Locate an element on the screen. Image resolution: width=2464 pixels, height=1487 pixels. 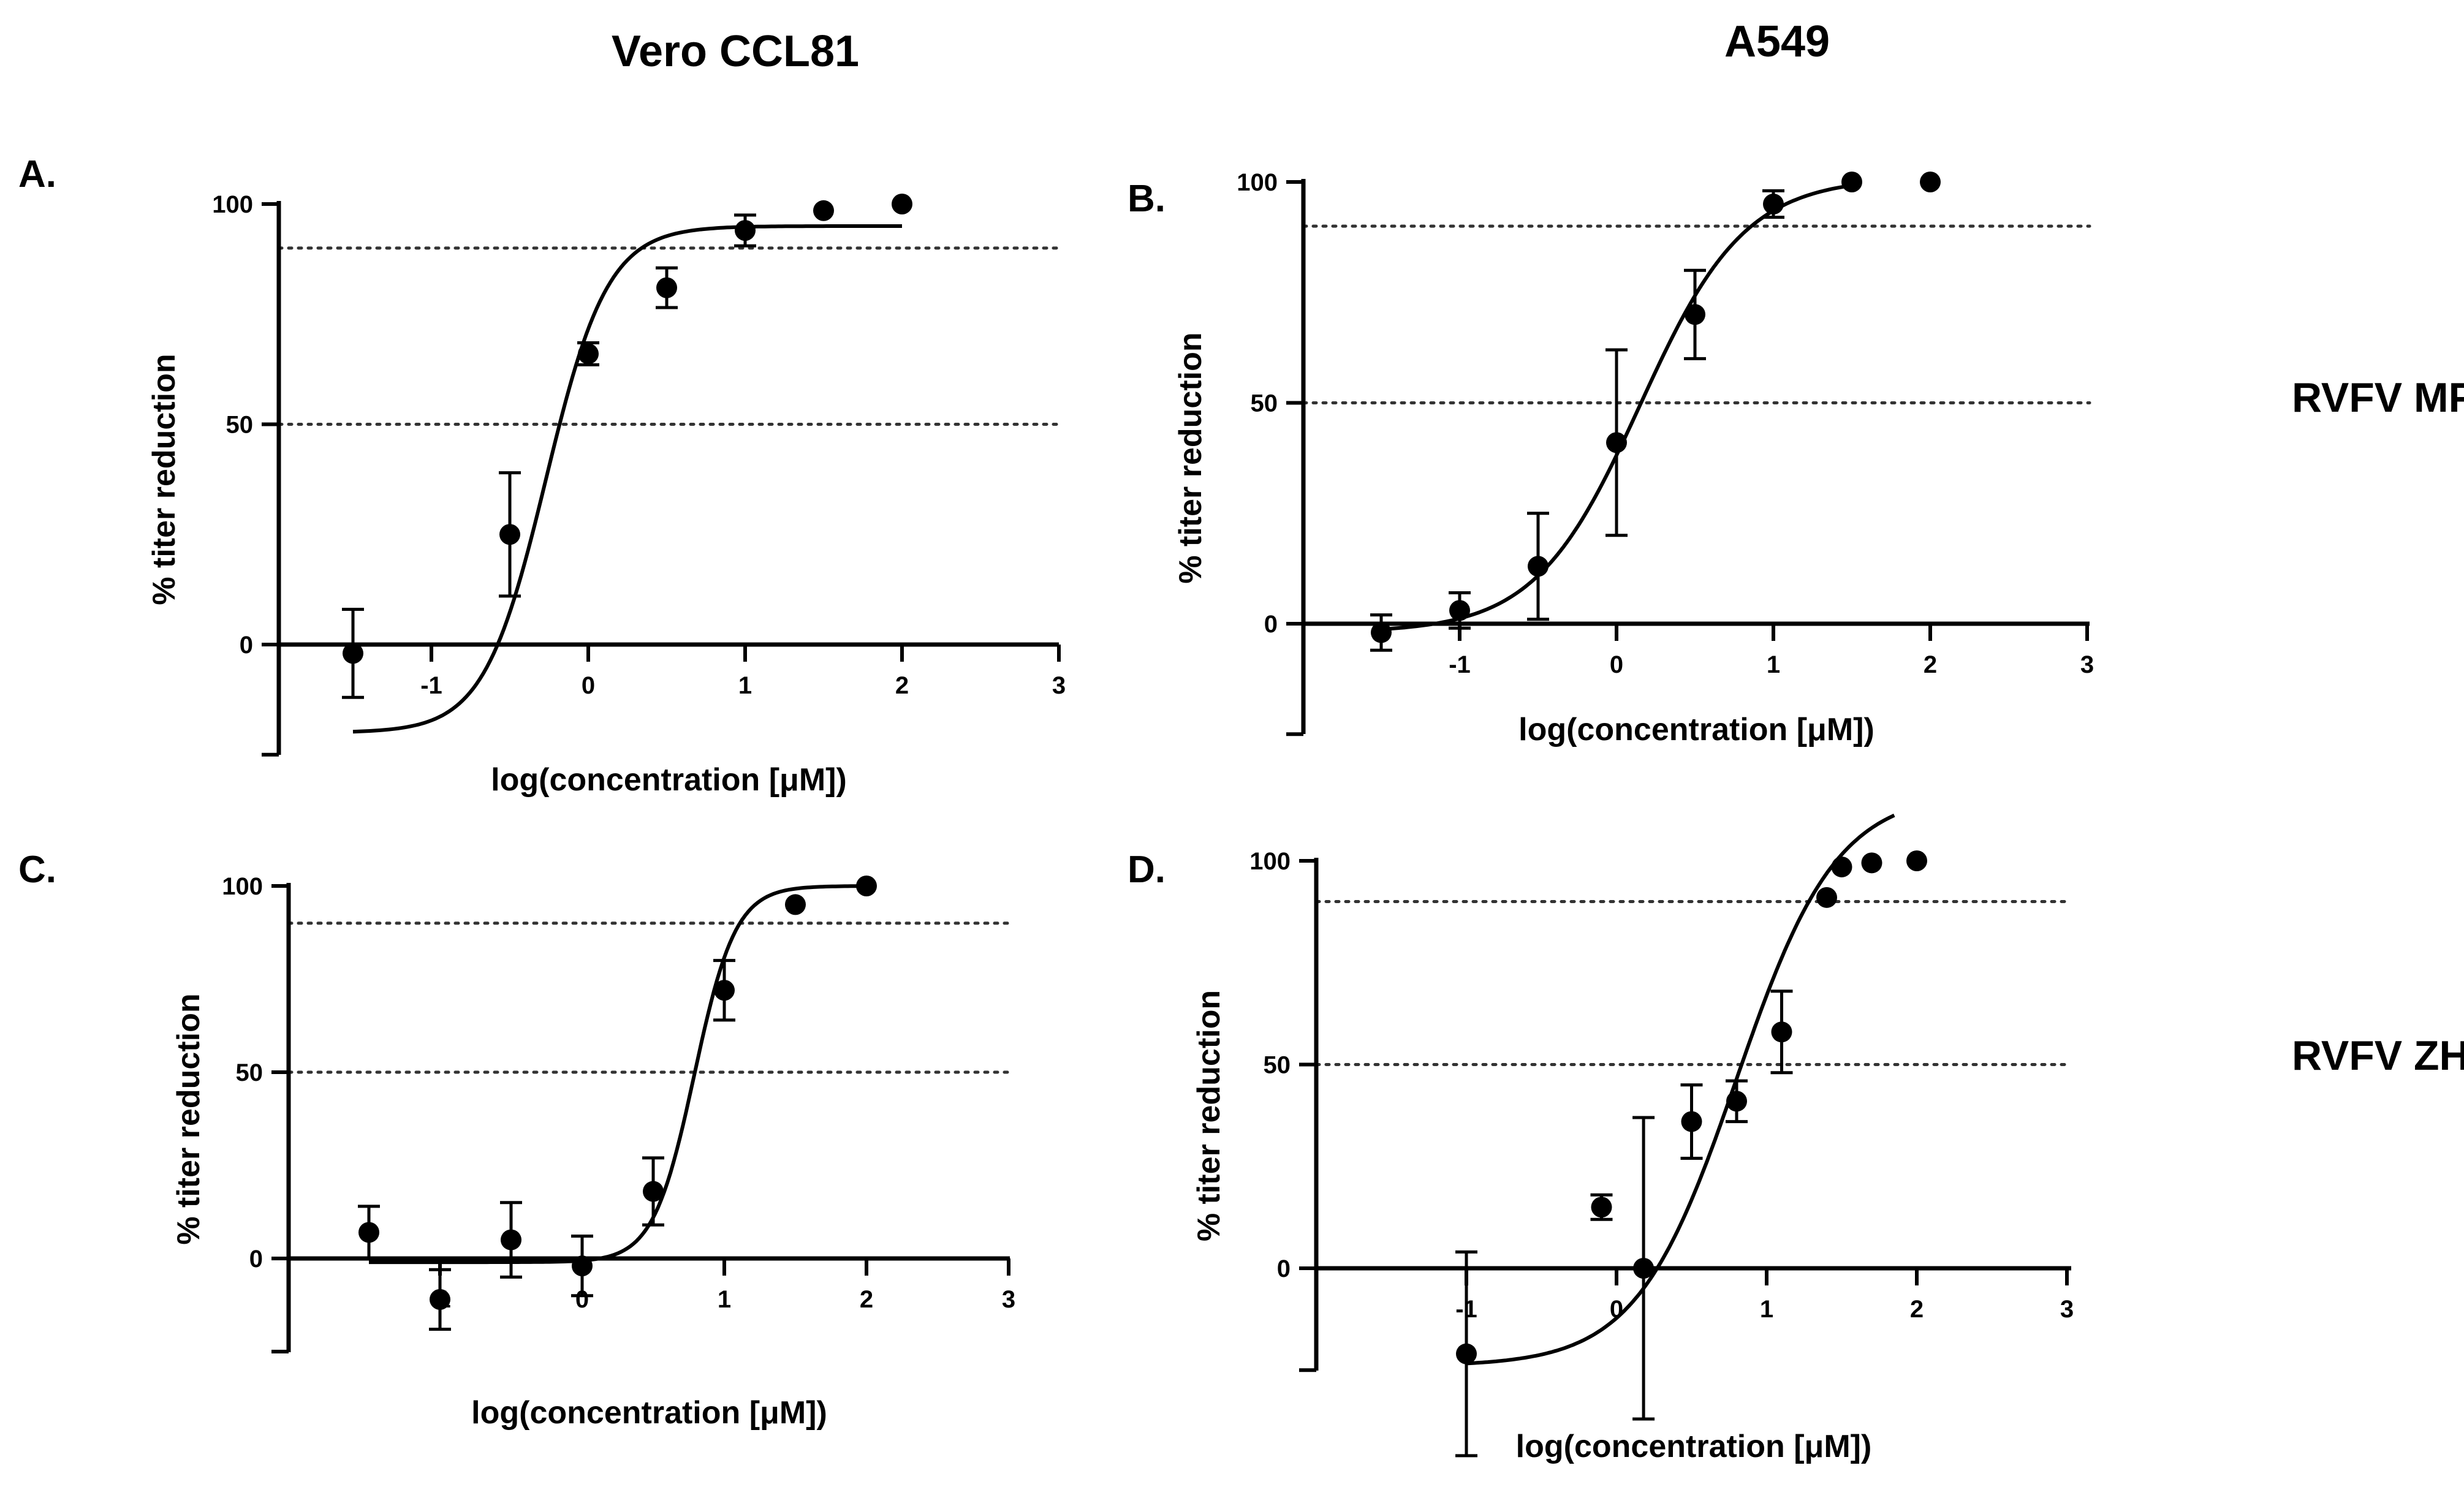
row-title-zh501: RVFV ZH501 is located at coordinates (2378, 1055).